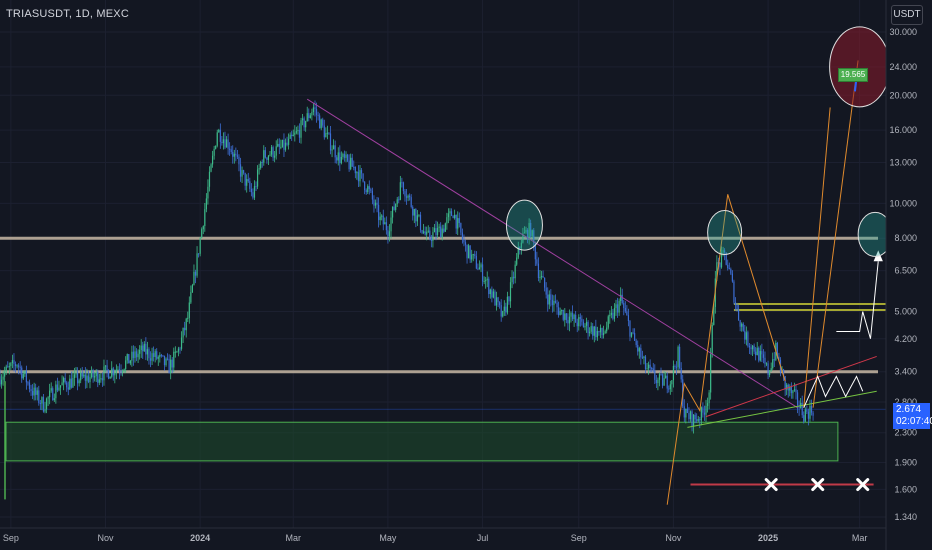  Describe the element at coordinates (860, 67) in the screenshot. I see `target-ellipse` at that location.